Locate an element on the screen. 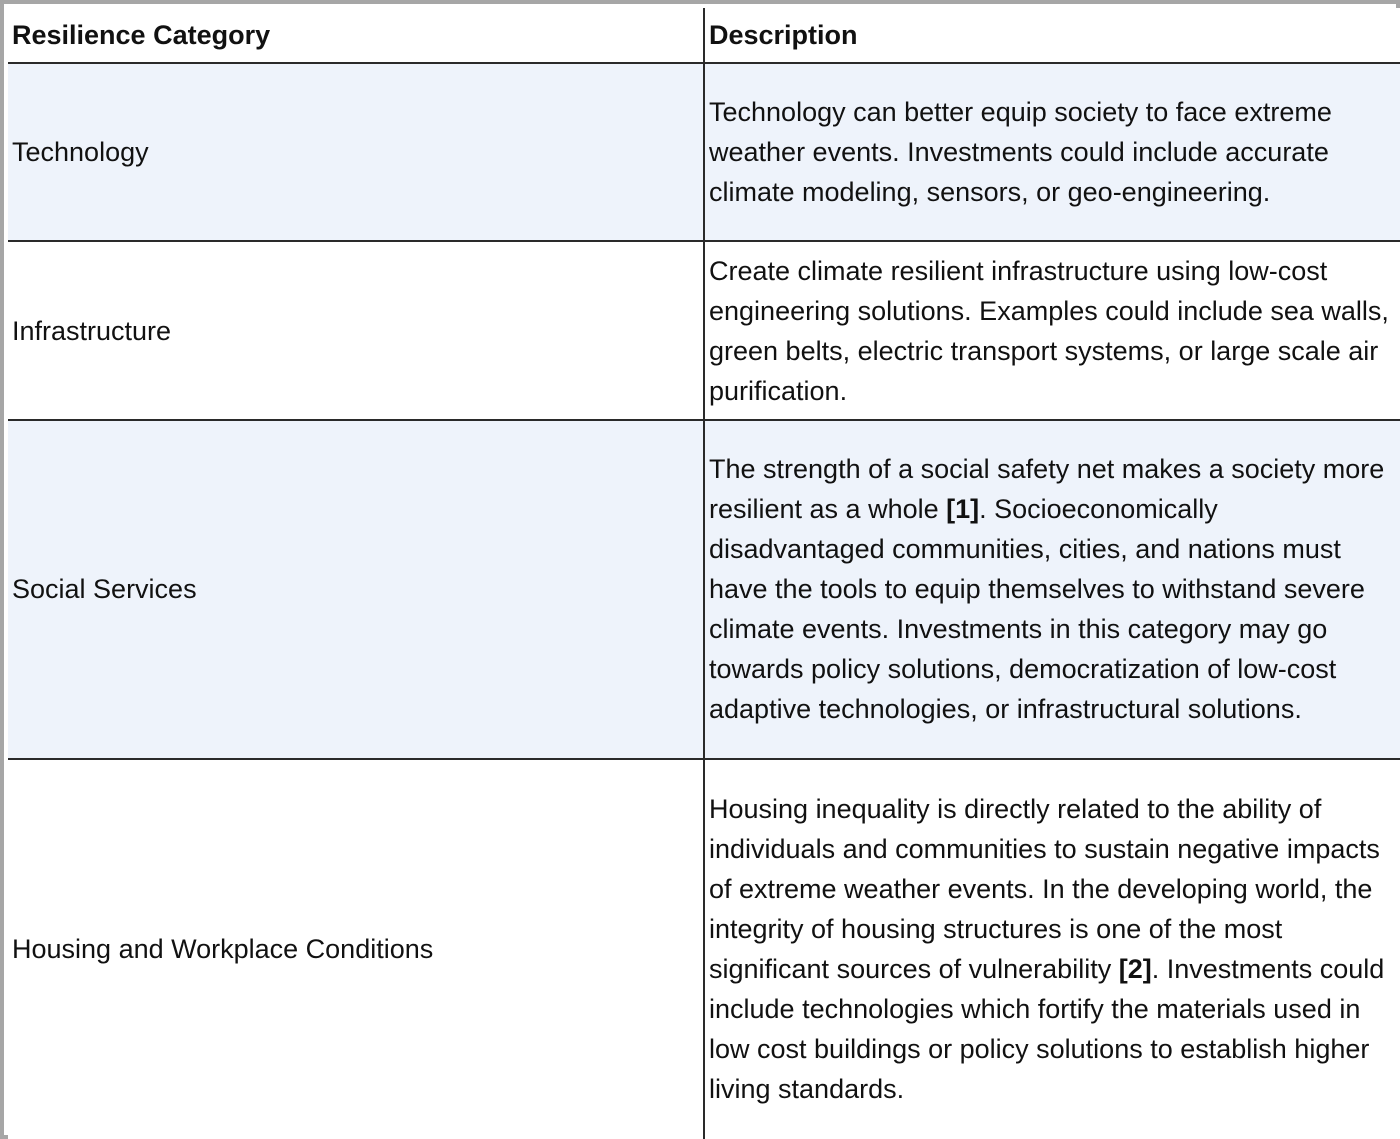 Image resolution: width=1400 pixels, height=1139 pixels. category-cell: Technology is located at coordinates (356, 152).